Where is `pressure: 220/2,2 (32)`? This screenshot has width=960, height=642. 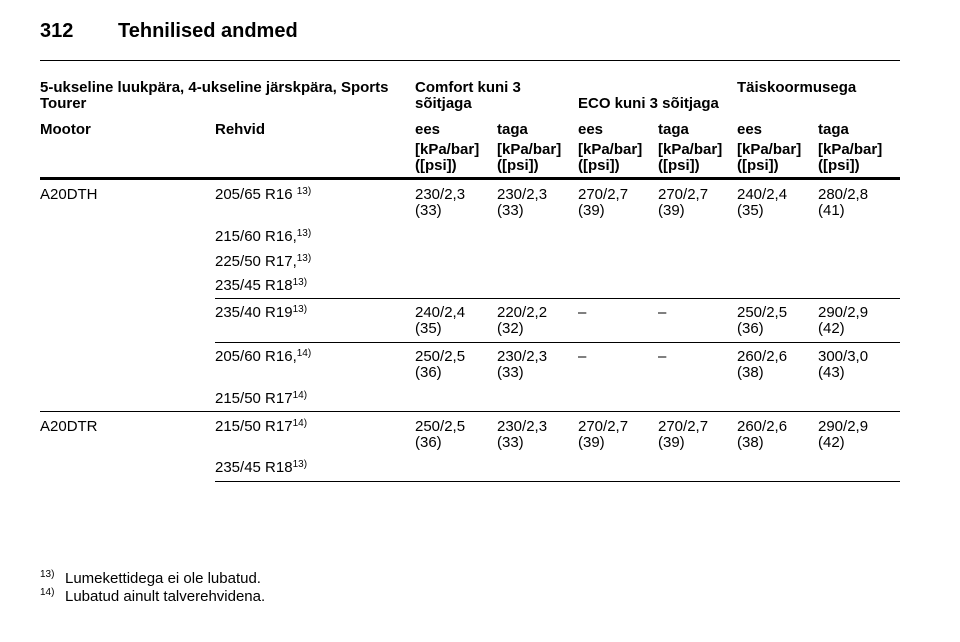 pressure: 220/2,2 (32) is located at coordinates (522, 320).